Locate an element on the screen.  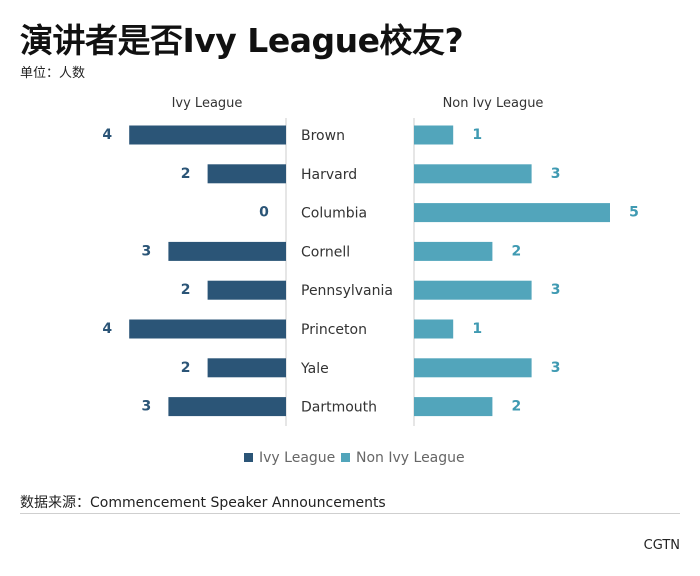
ivy-bar-princeton is located at coordinates (207, 329).